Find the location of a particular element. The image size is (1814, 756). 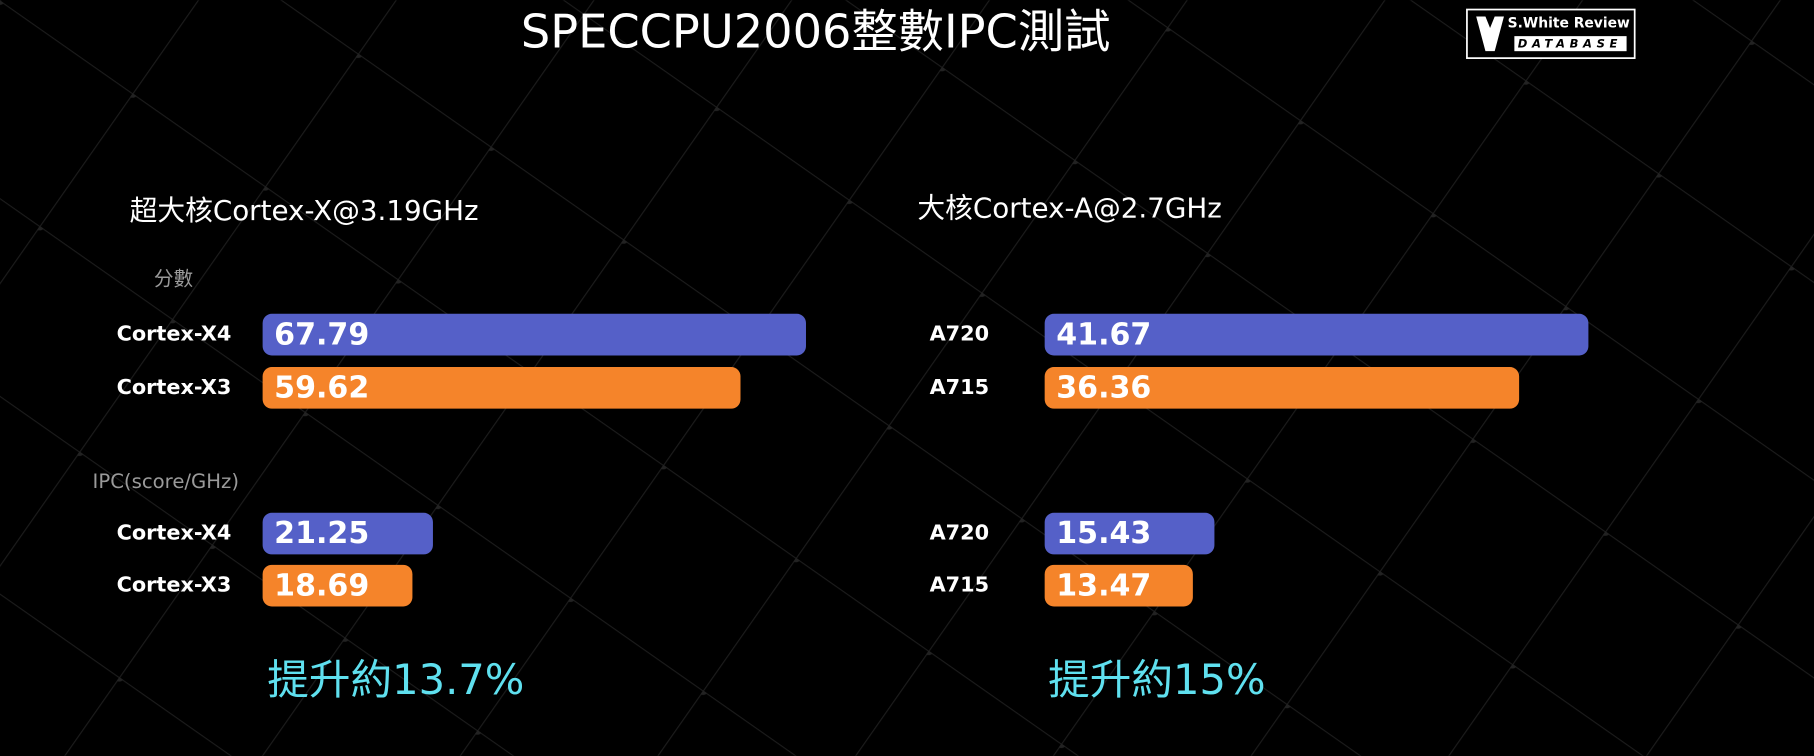

logo-sub: DATABASE is located at coordinates (1570, 44).